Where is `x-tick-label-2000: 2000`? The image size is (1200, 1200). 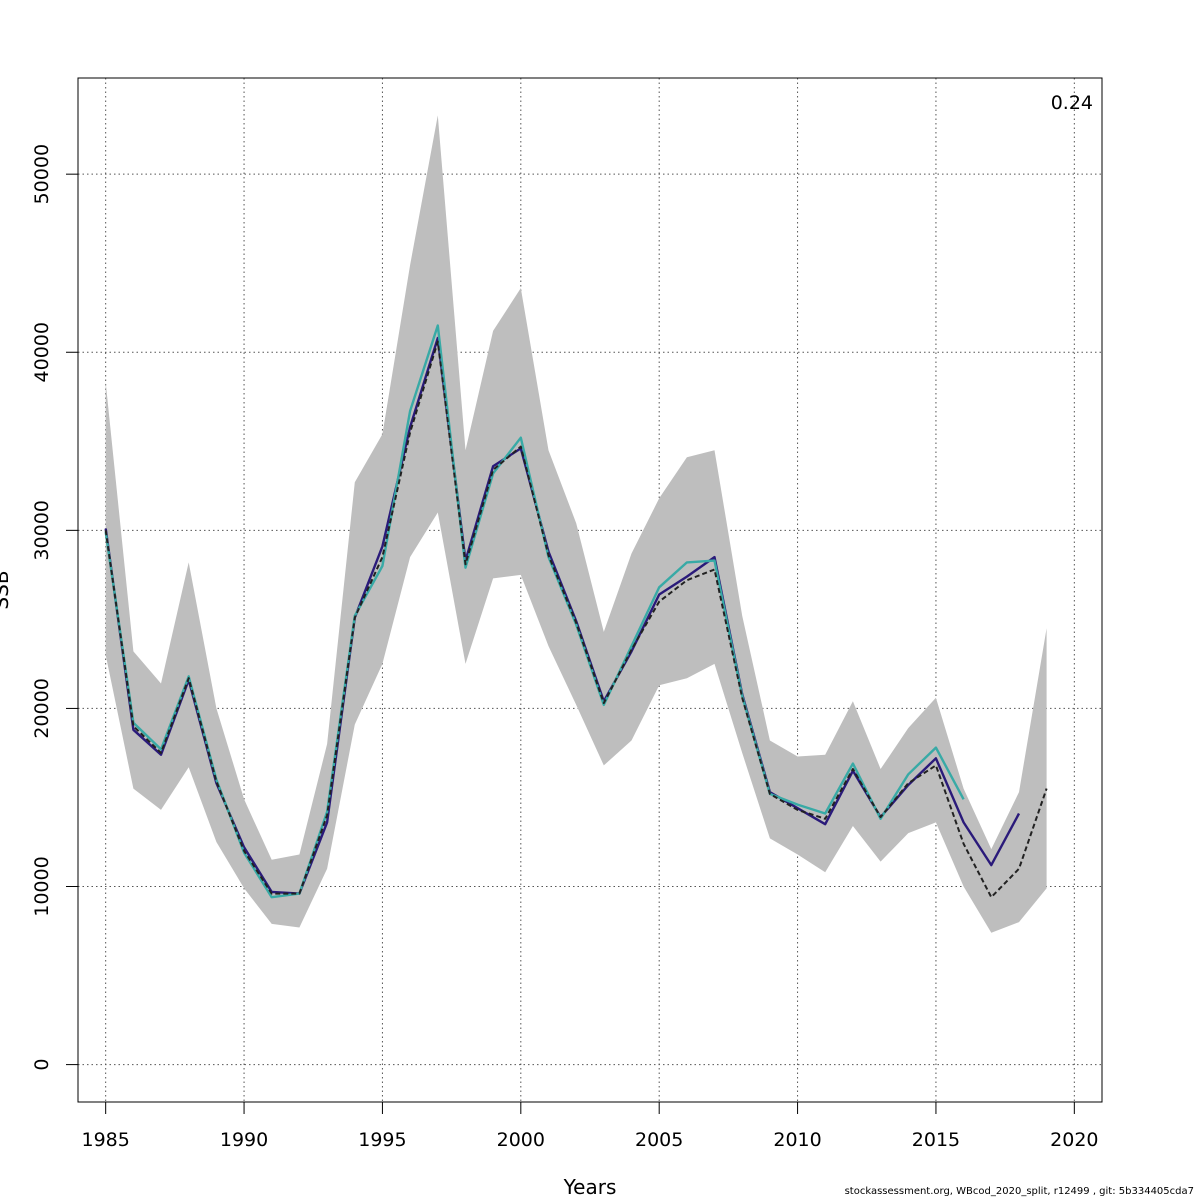 x-tick-label-2000: 2000 is located at coordinates (521, 1140).